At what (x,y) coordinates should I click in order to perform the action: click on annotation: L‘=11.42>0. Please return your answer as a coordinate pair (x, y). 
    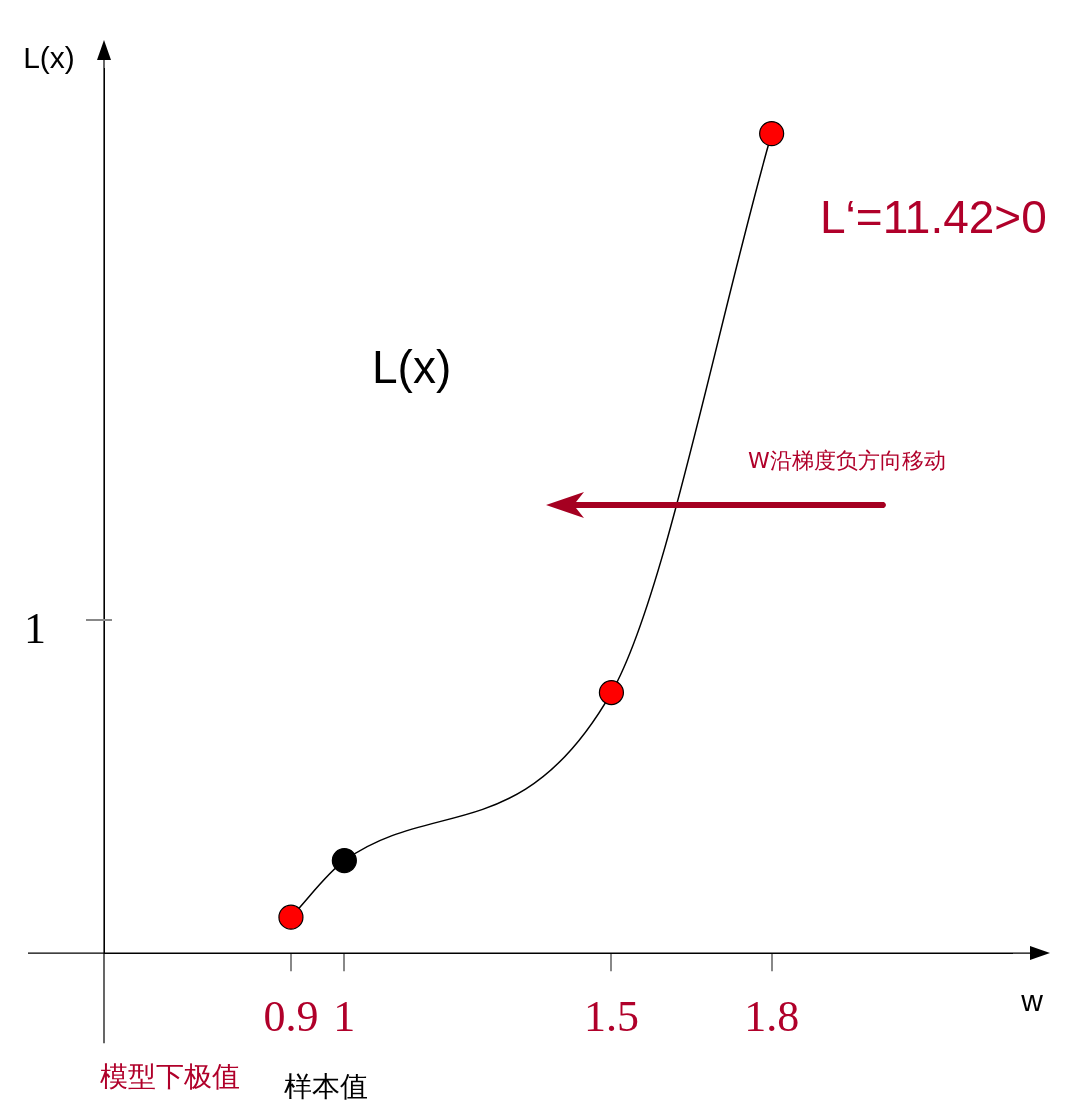
    Looking at the image, I should click on (933, 217).